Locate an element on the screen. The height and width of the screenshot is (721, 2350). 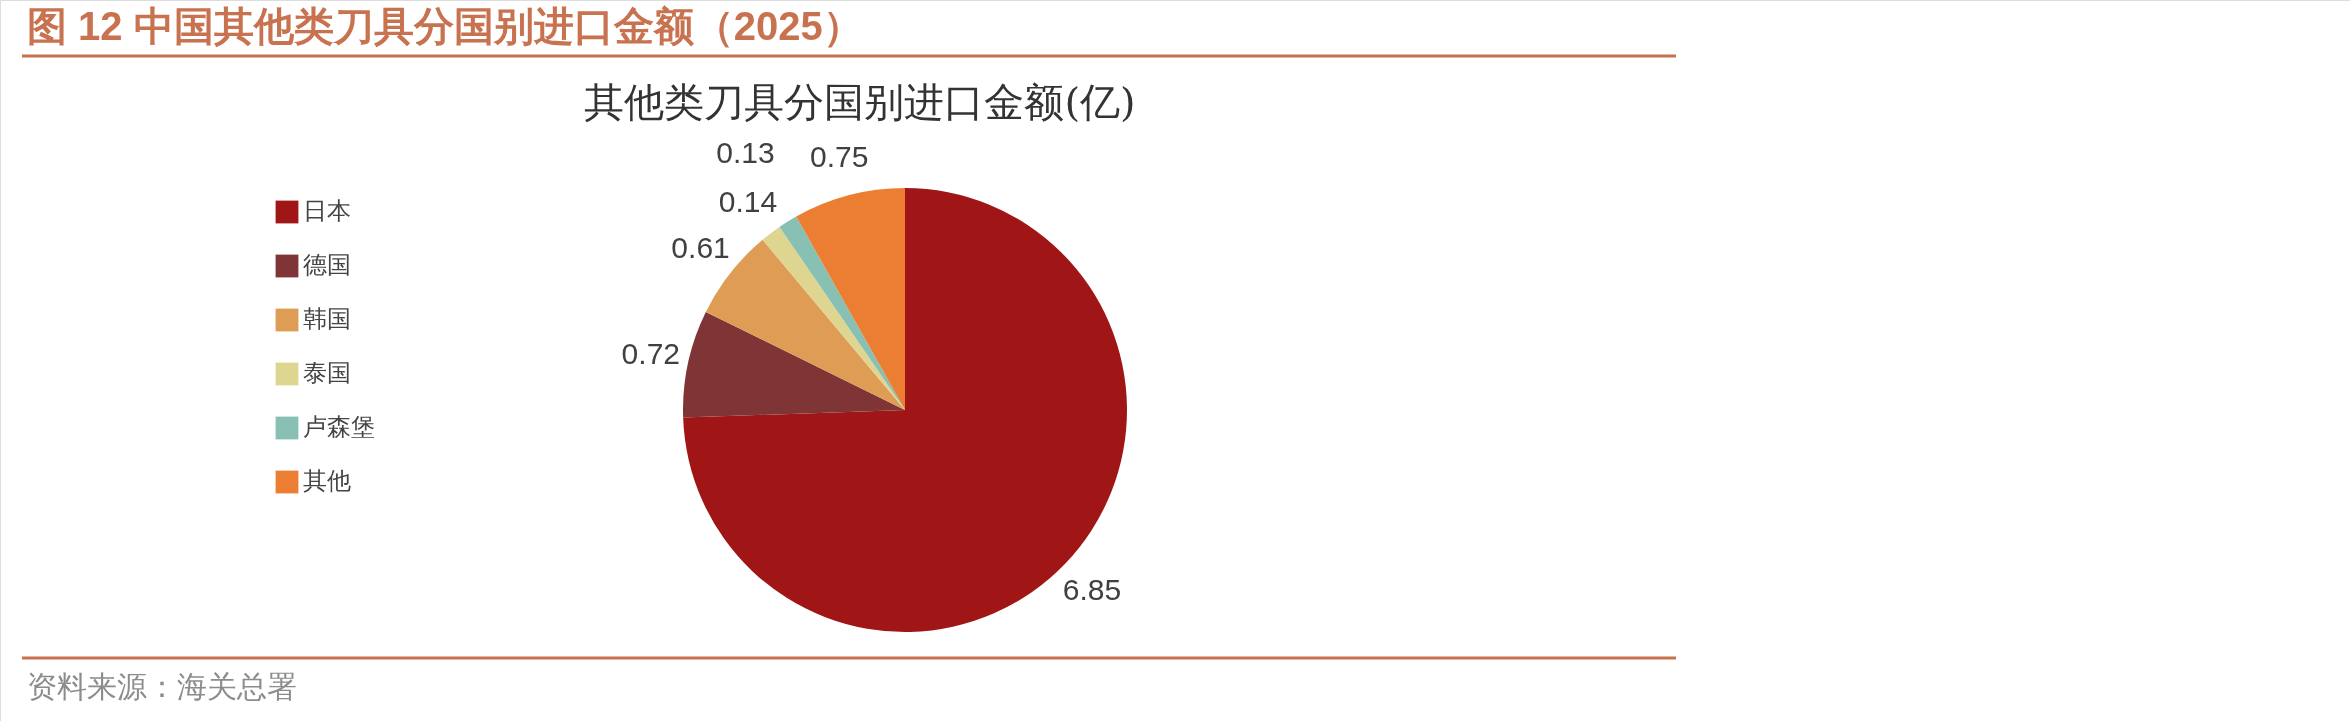
legend-label: 德国 is located at coordinates (327, 265).